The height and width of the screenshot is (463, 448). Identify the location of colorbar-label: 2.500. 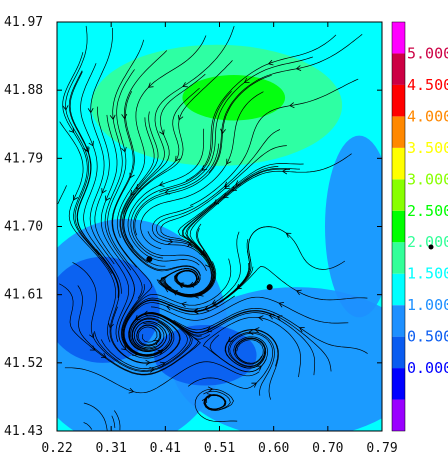
(427, 211).